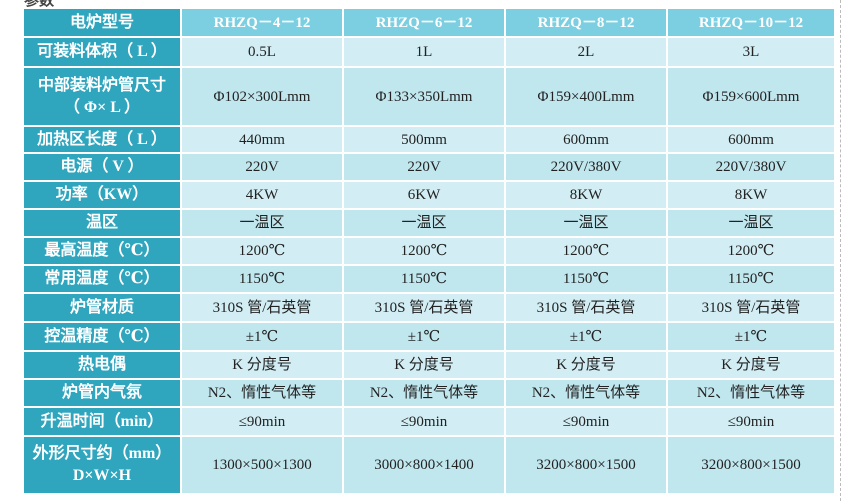 This screenshot has width=865, height=501. Describe the element at coordinates (102, 365) in the screenshot. I see `row-label: 热电偶` at that location.